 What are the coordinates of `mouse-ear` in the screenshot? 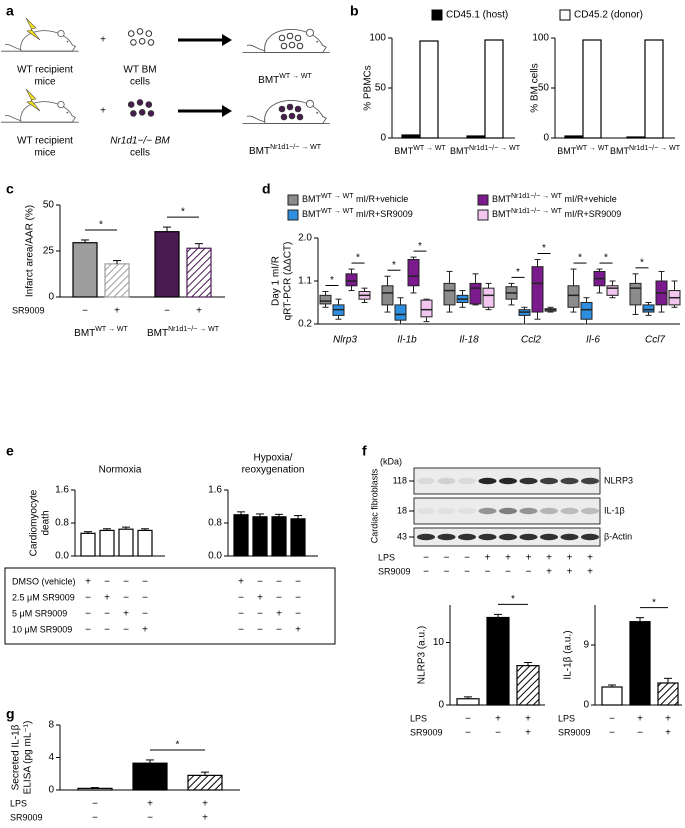 It's located at (310, 103).